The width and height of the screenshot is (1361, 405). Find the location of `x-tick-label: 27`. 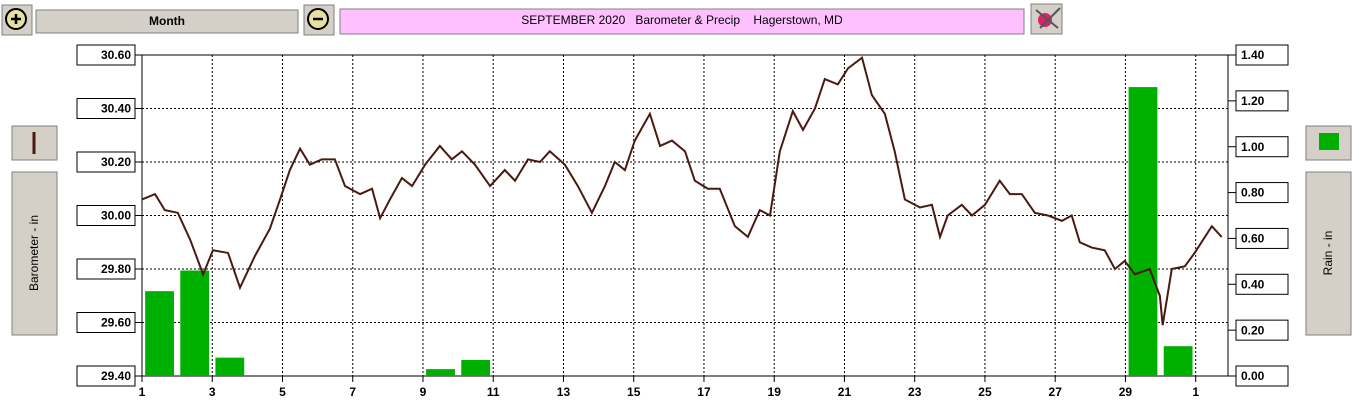

x-tick-label: 27 is located at coordinates (1056, 392).